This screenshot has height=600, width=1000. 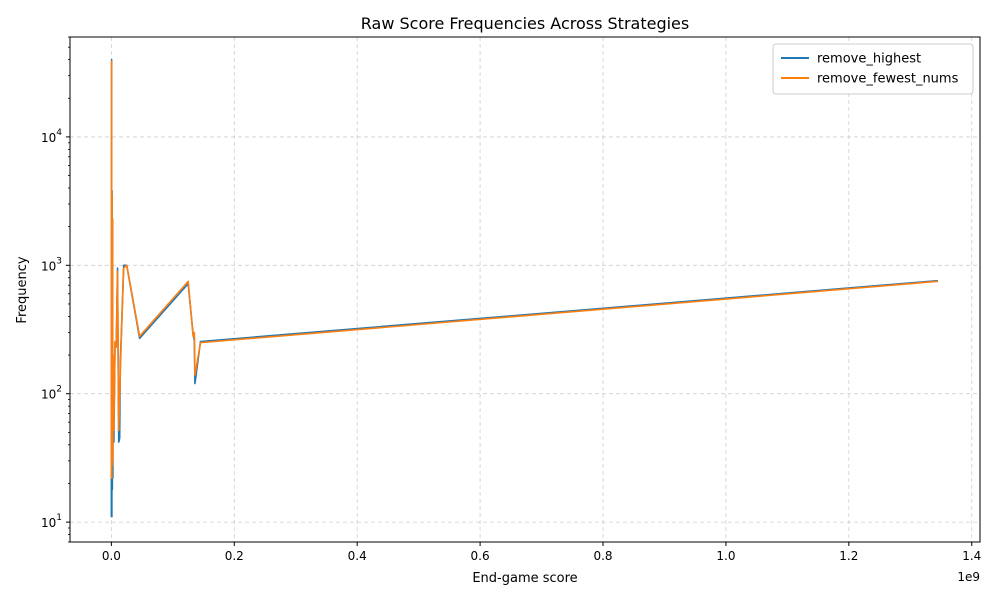 I want to click on x-tick-label: 0.2, so click(x=234, y=556).